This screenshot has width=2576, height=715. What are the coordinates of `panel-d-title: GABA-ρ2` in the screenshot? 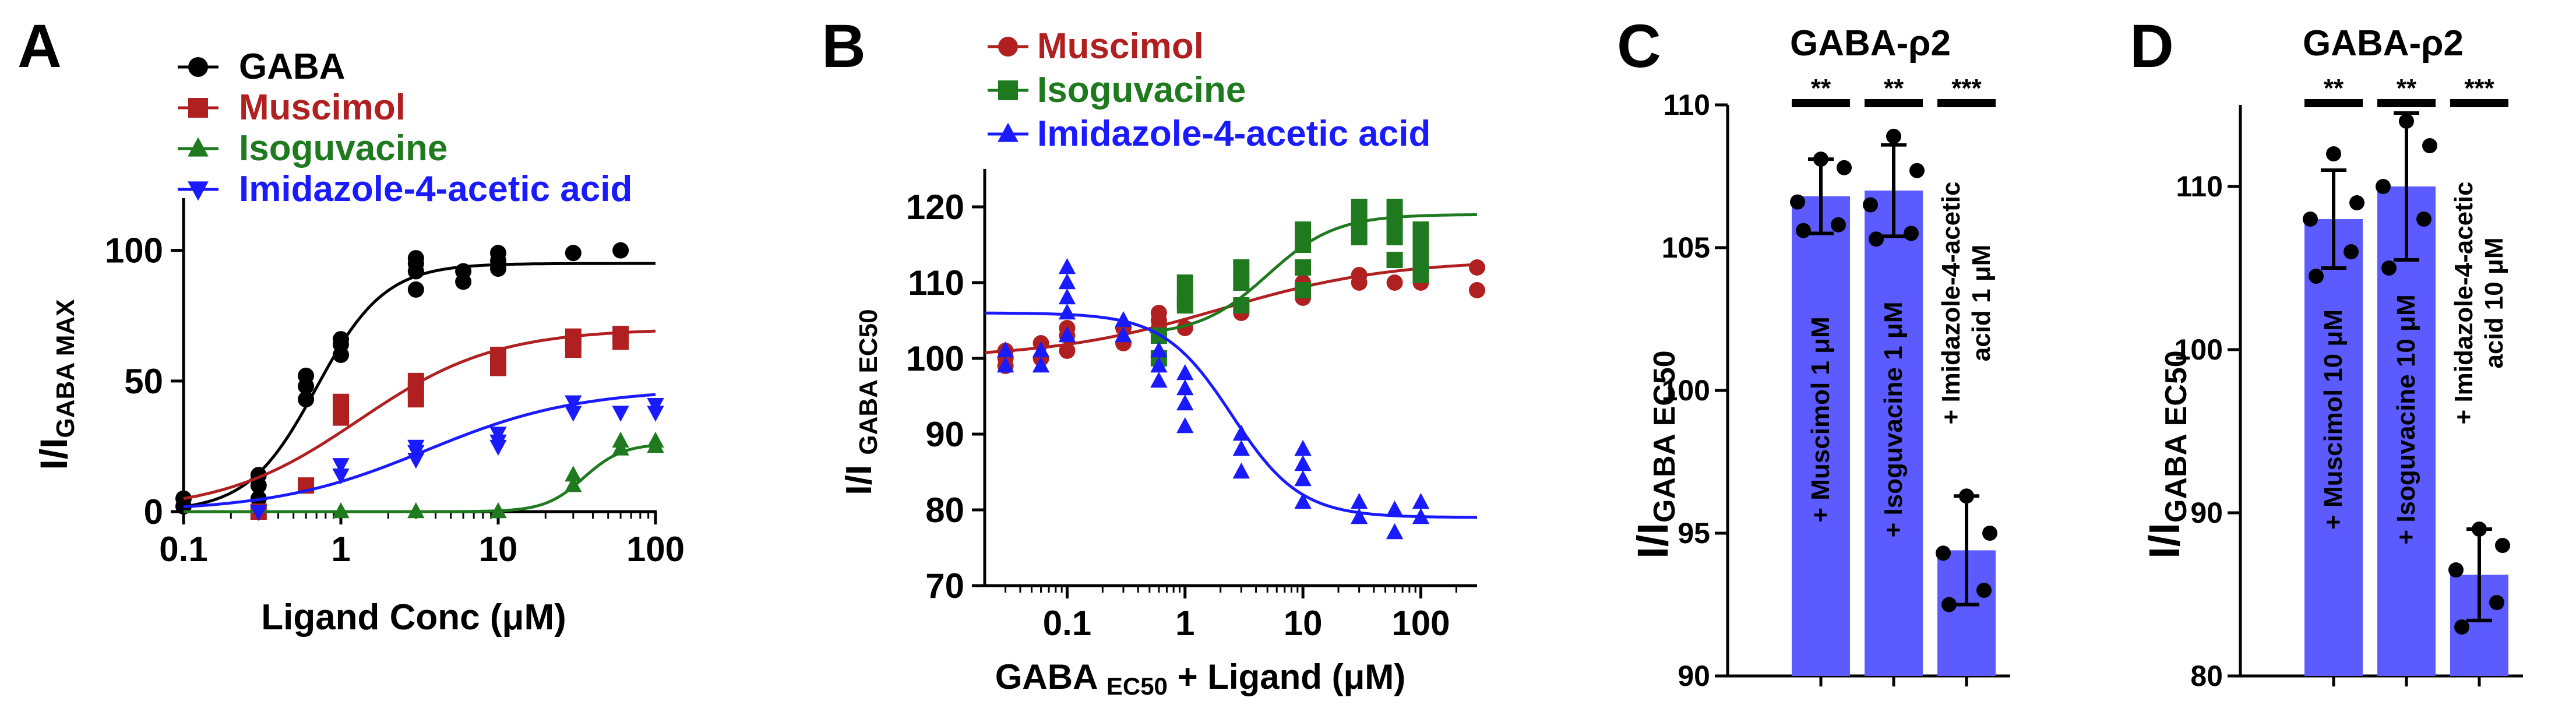 It's located at (2383, 43).